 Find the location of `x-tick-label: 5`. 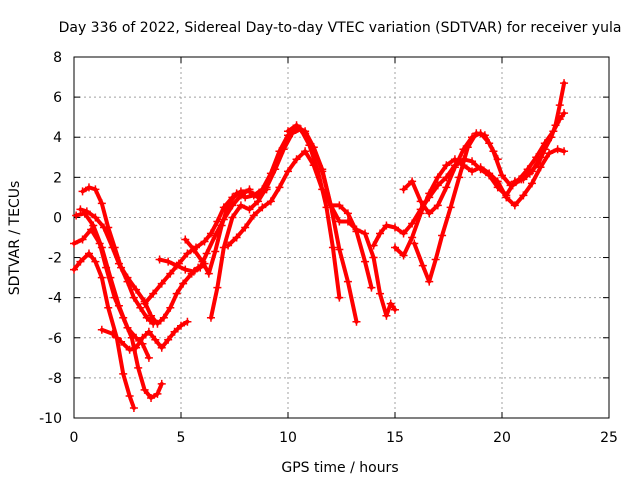

x-tick-label: 5 is located at coordinates (181, 438).